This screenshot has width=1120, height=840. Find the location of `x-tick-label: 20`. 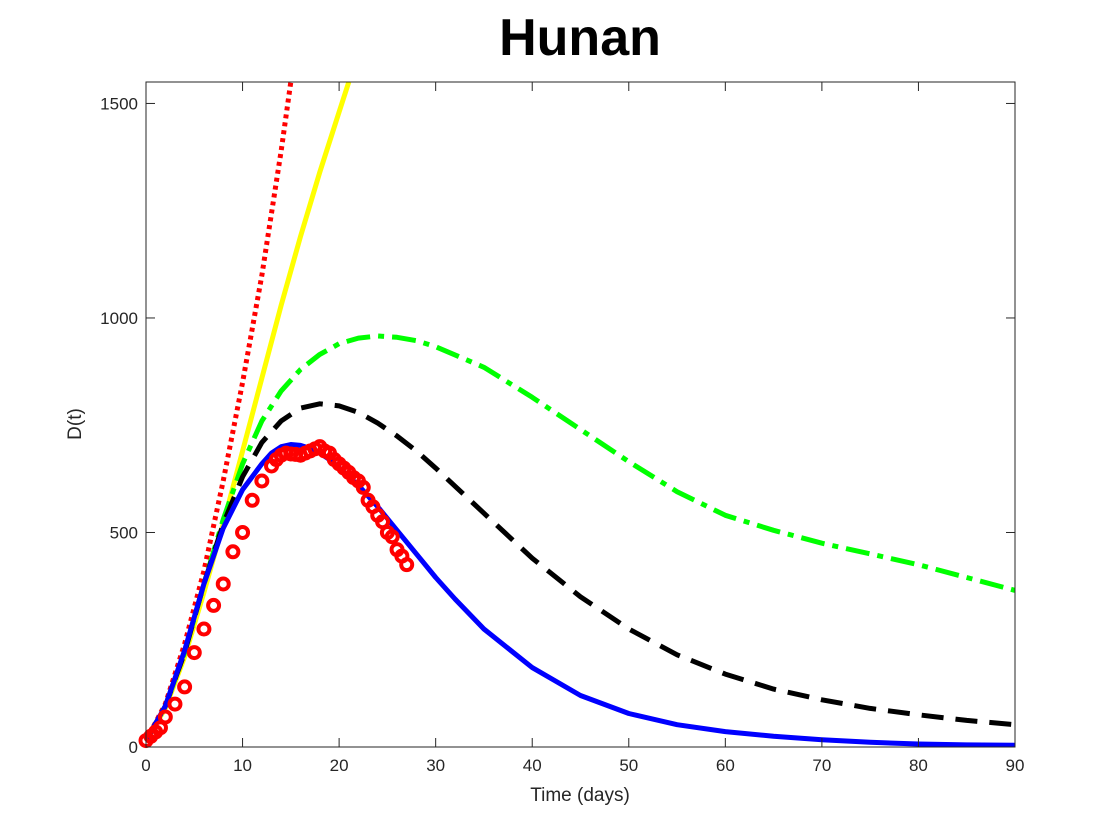

x-tick-label: 20 is located at coordinates (339, 765).